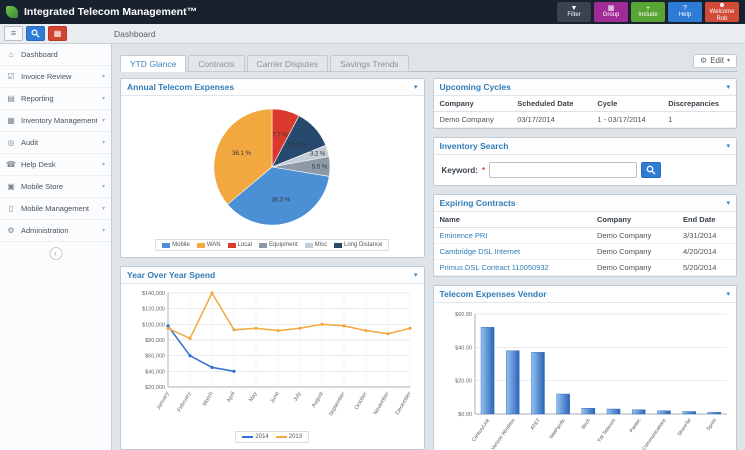  Describe the element at coordinates (185, 402) in the screenshot. I see `x-tick-label: February` at that location.